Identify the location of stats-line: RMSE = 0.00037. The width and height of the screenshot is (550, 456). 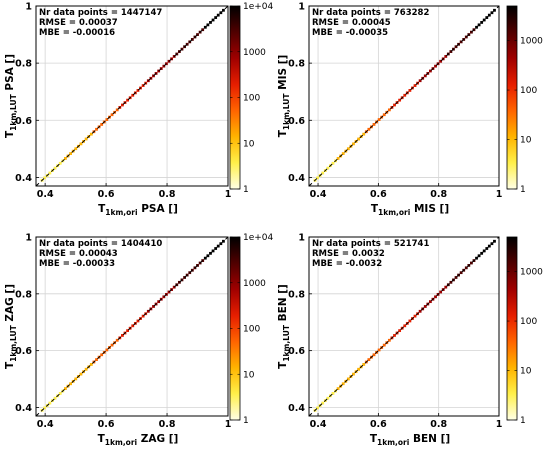
(78, 23).